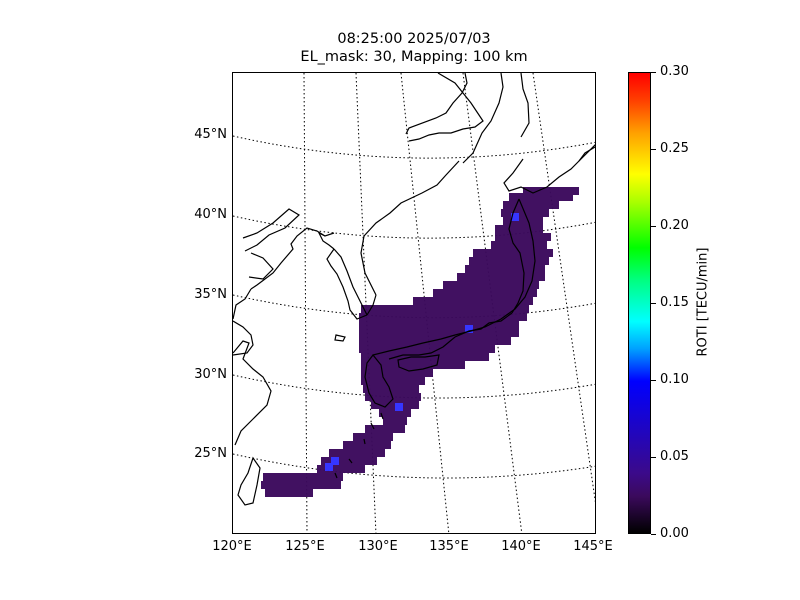  Describe the element at coordinates (305, 546) in the screenshot. I see `lon-label-125: 125°E` at that location.